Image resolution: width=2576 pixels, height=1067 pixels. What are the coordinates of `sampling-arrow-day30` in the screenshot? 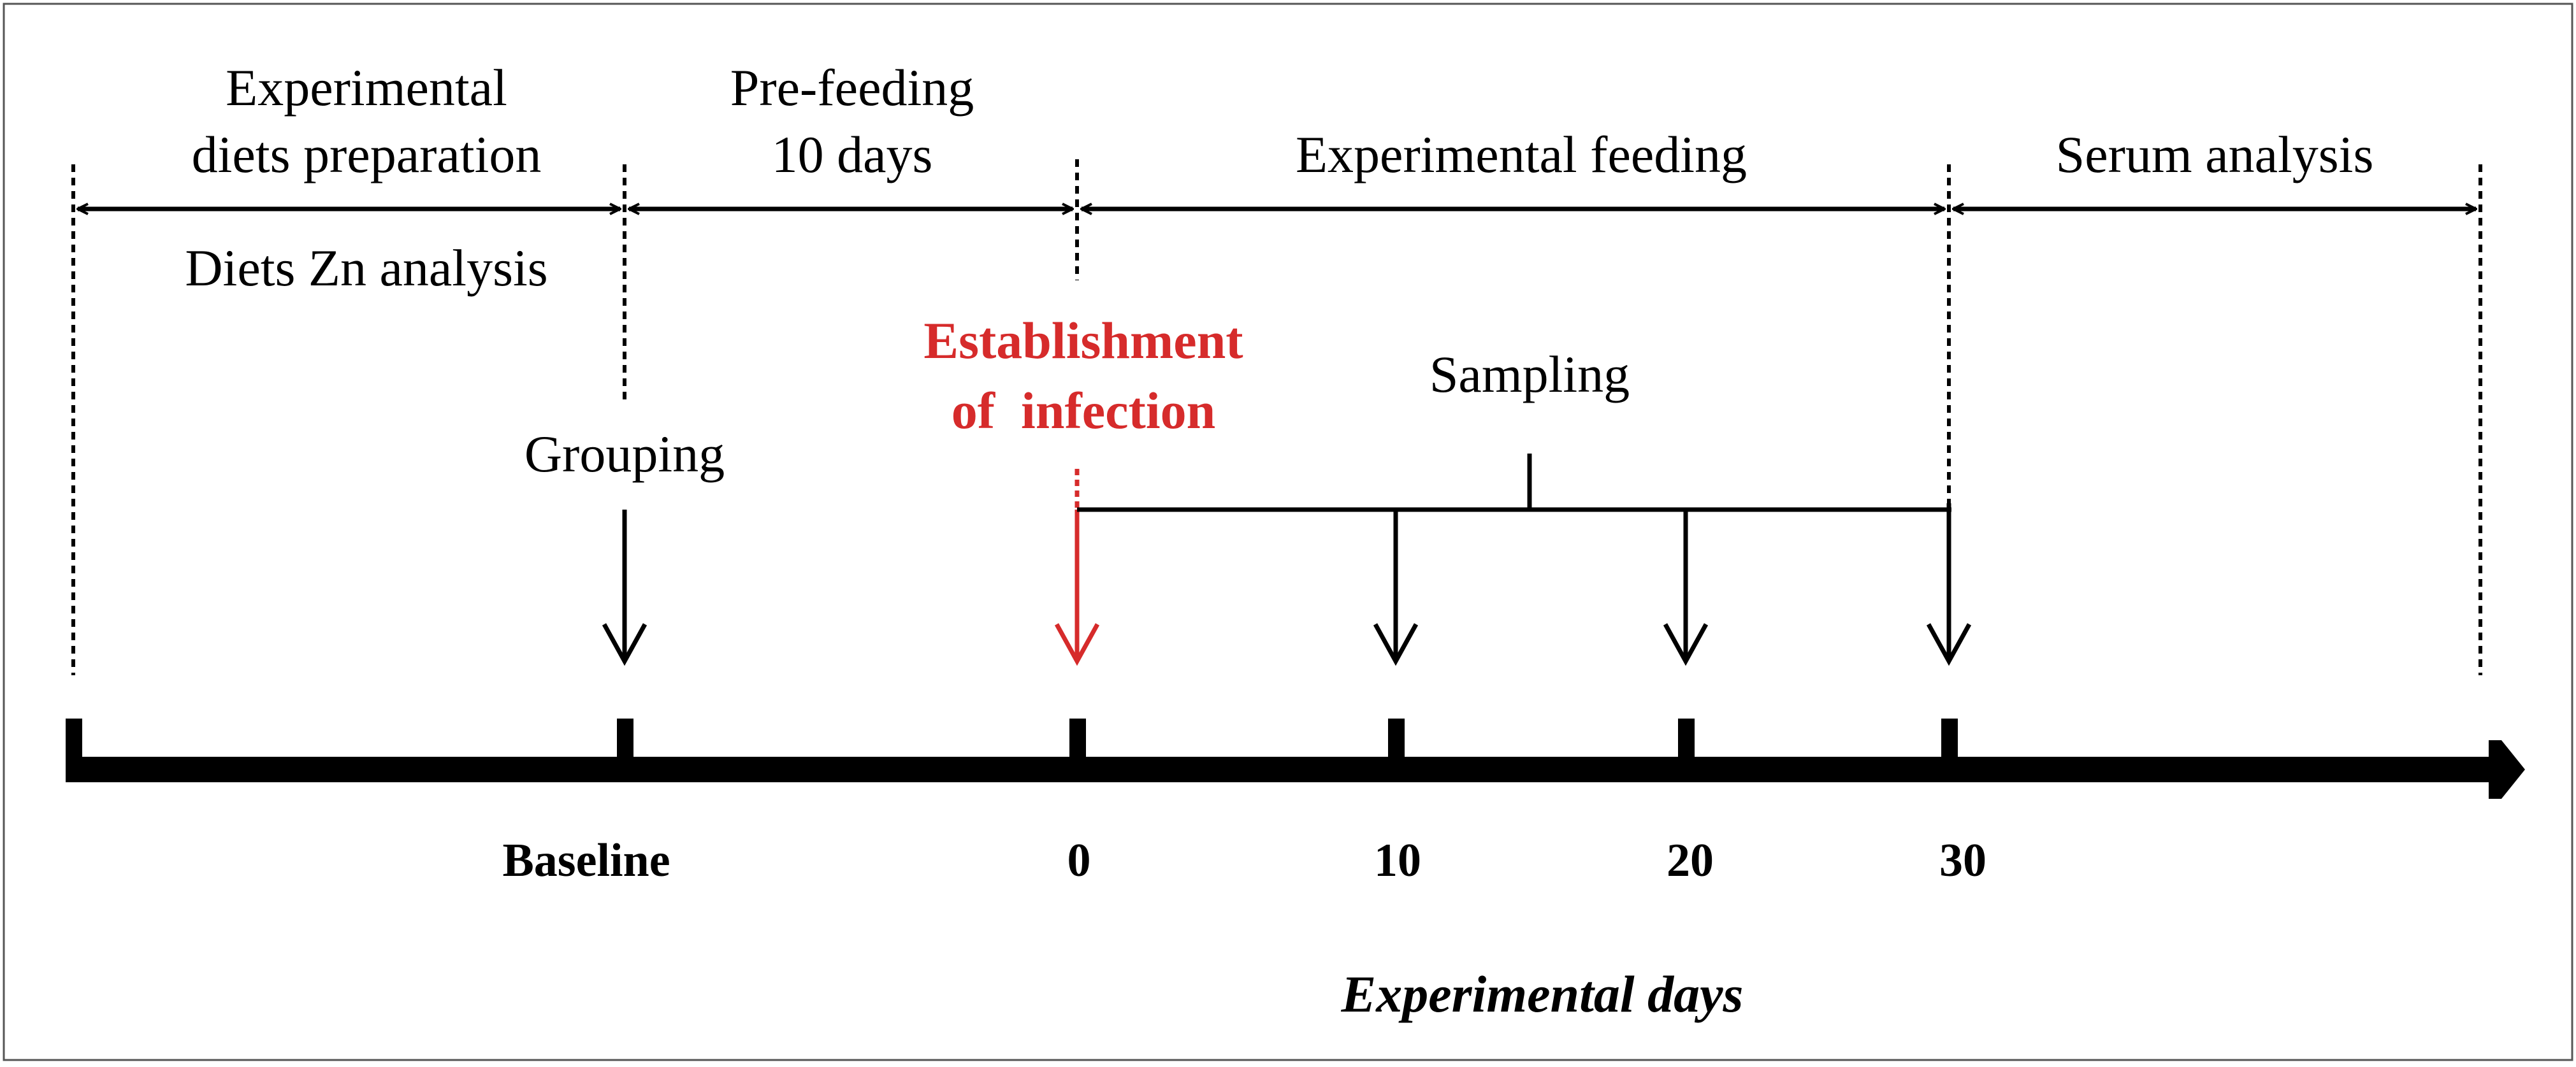 It's located at (1949, 584).